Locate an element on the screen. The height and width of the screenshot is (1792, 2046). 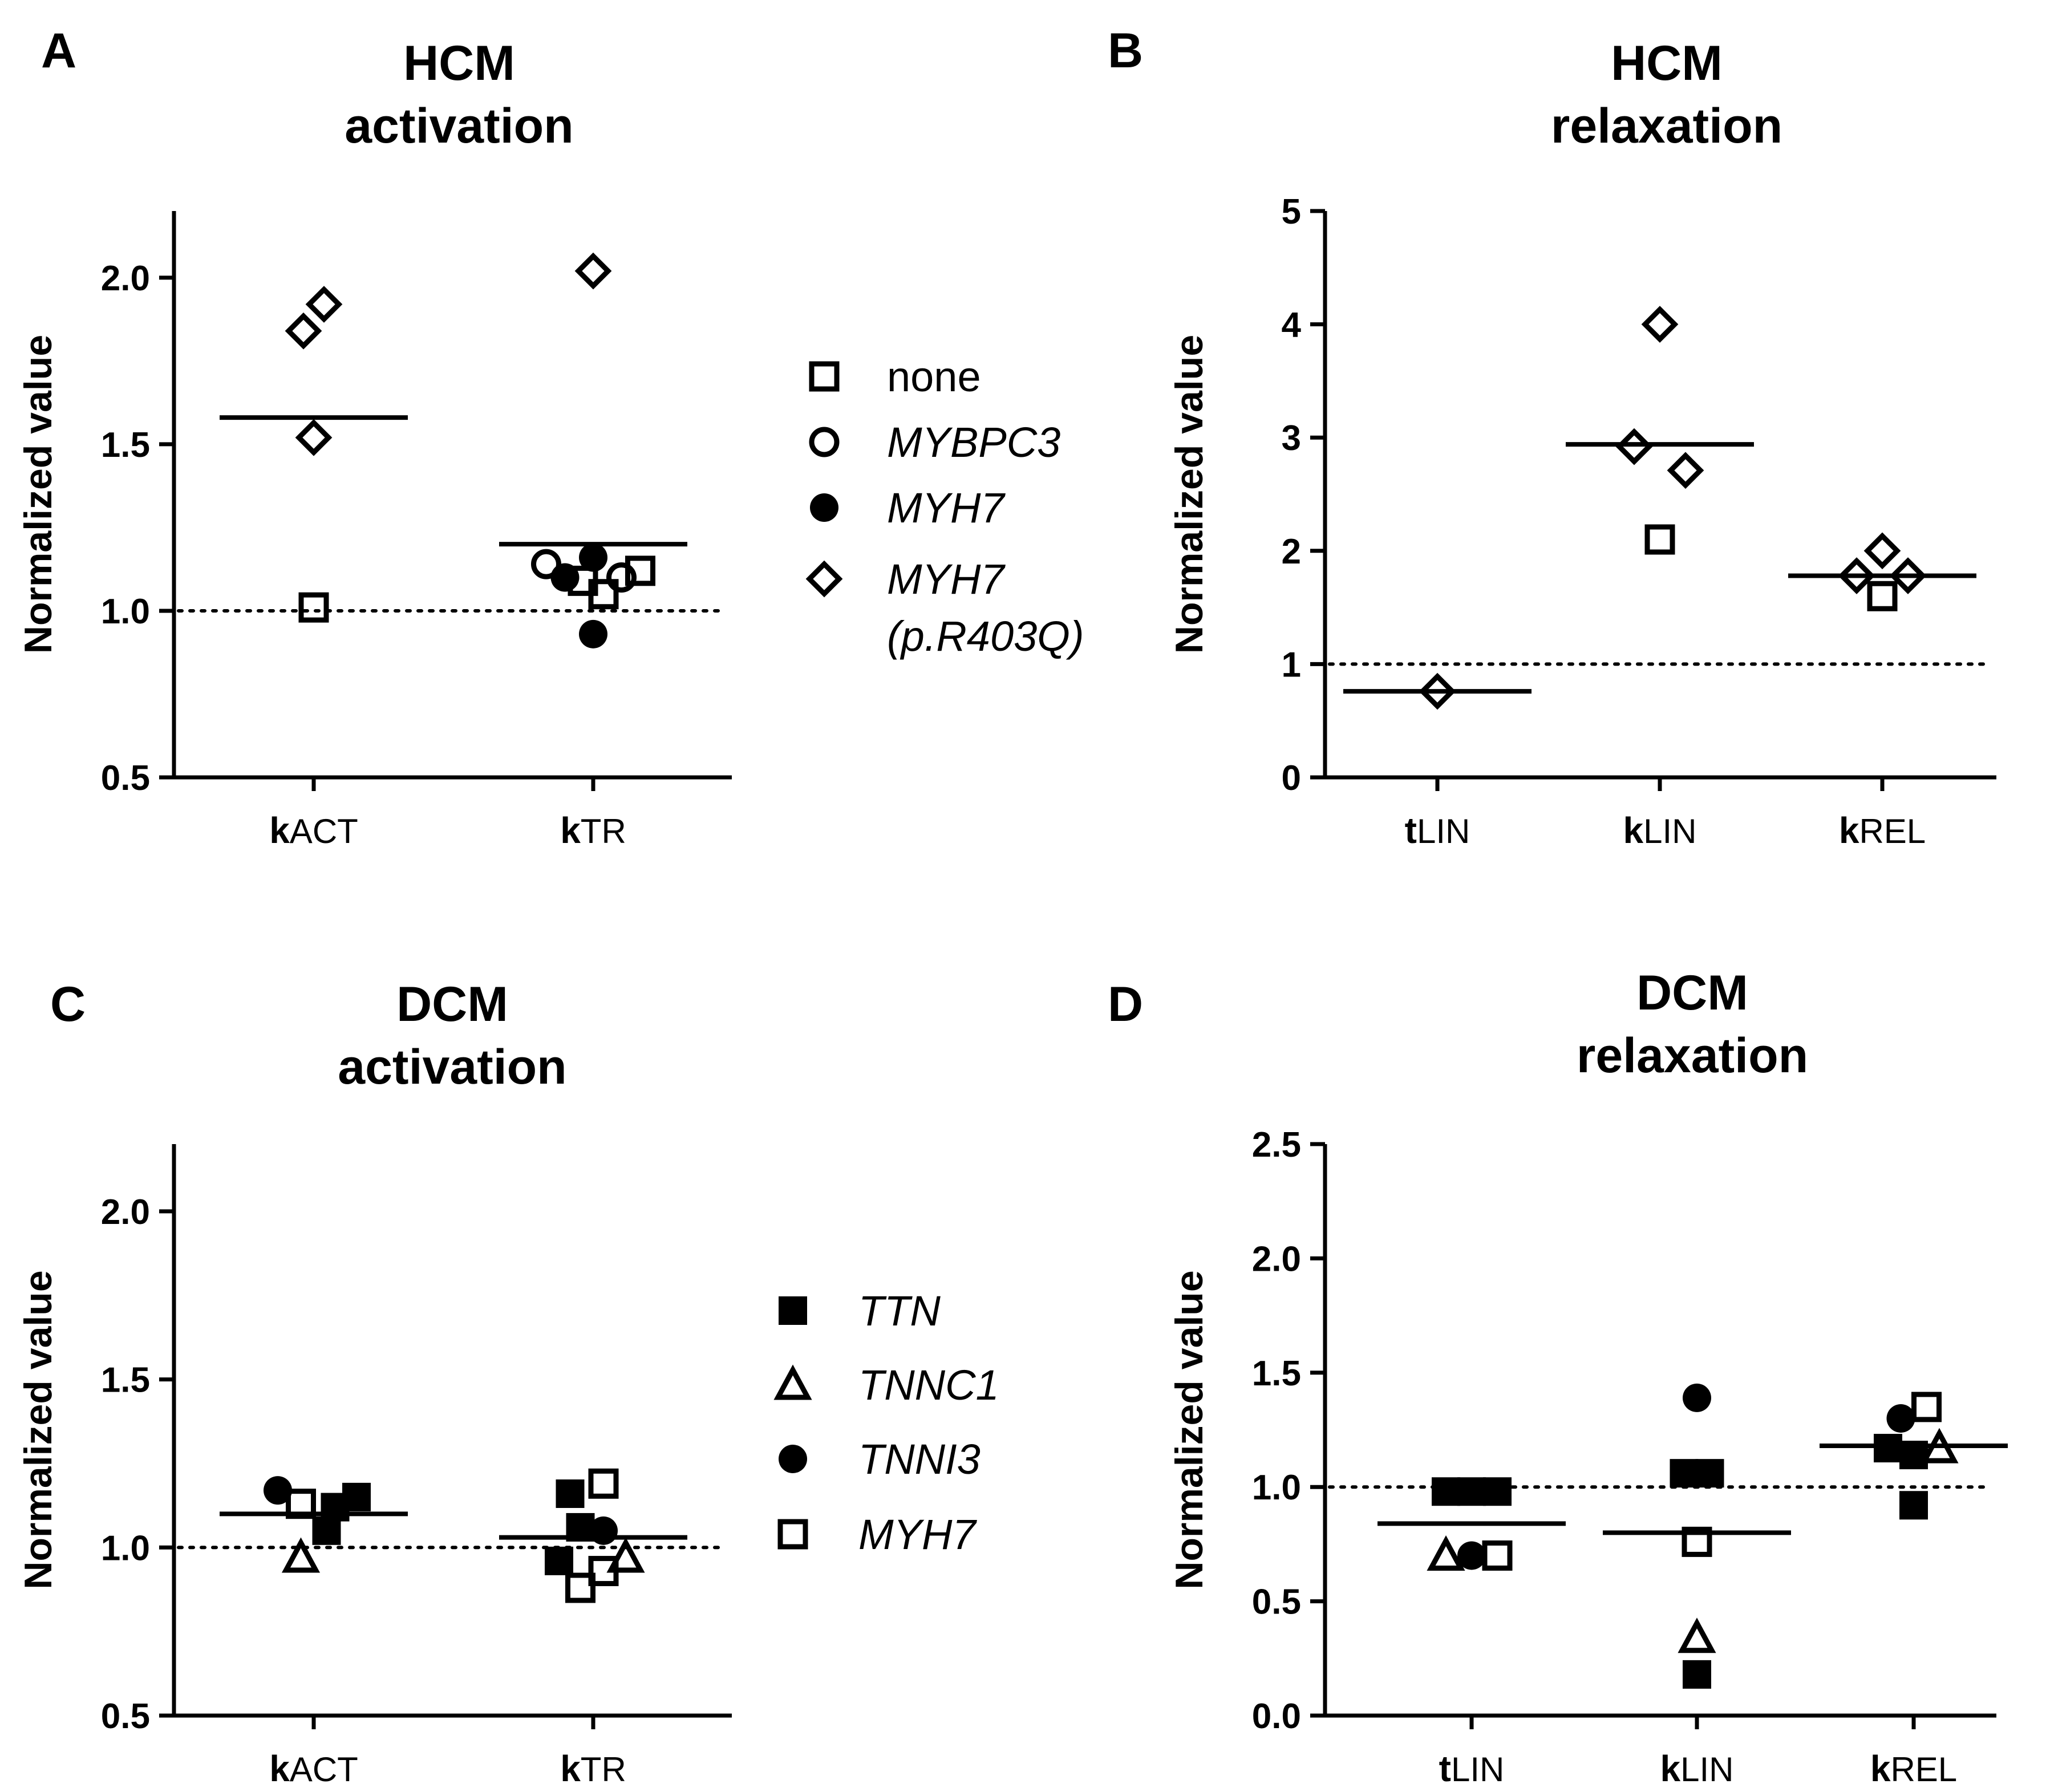
panel-a-ytick-label-1: 1.0 is located at coordinates (126, 611).